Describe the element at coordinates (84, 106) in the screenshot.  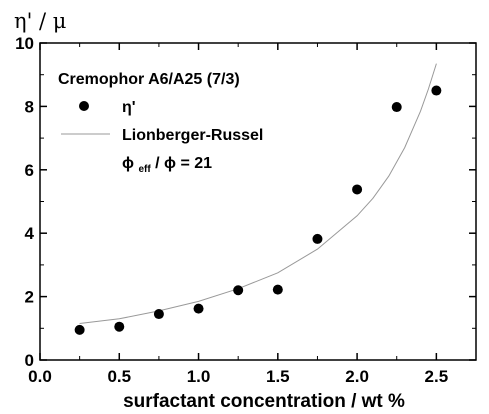
I see `legend-marker-eta` at that location.